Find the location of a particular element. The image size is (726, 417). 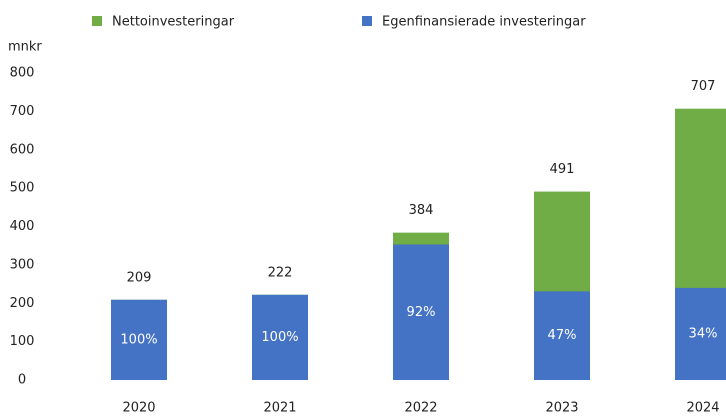

share-label: 34% is located at coordinates (703, 333).